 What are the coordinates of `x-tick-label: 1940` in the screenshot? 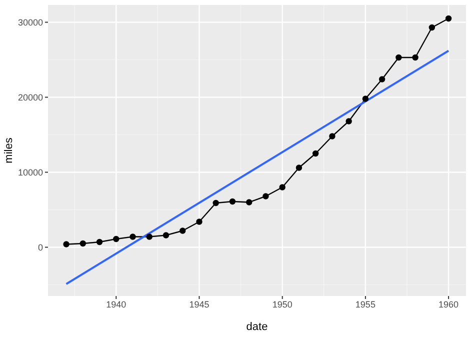 It's located at (116, 304).